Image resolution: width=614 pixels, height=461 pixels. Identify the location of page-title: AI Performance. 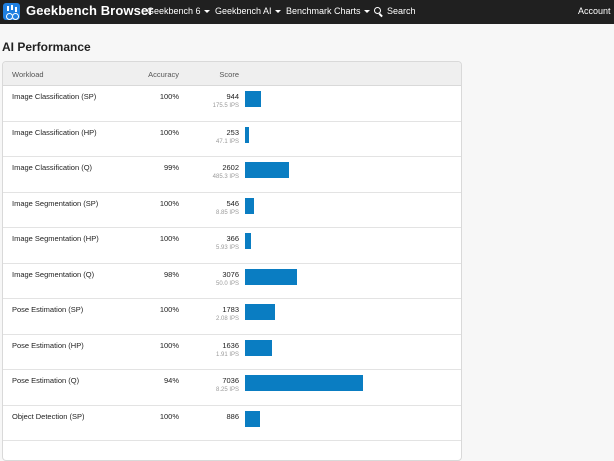
(46, 47).